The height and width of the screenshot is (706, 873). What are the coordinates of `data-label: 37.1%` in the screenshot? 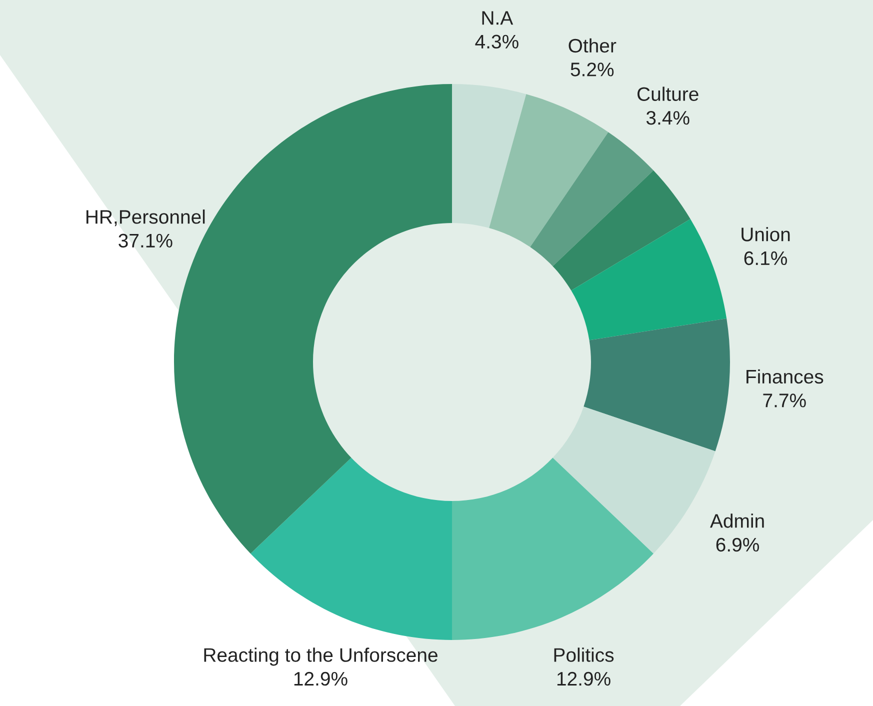 It's located at (145, 241).